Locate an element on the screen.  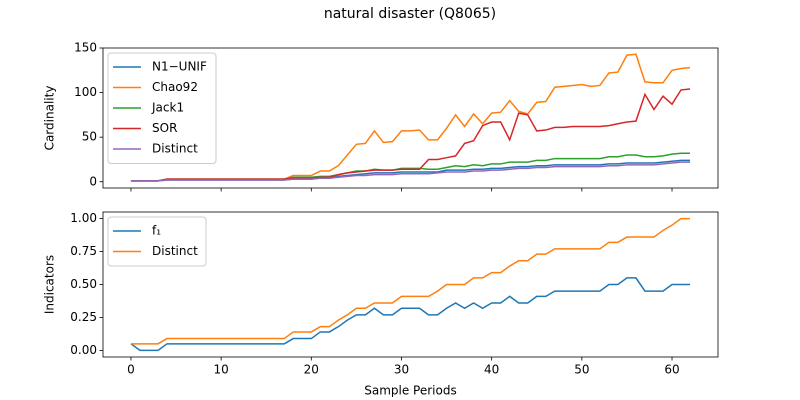
y-tick-label: 0.25 is located at coordinates (83, 317).